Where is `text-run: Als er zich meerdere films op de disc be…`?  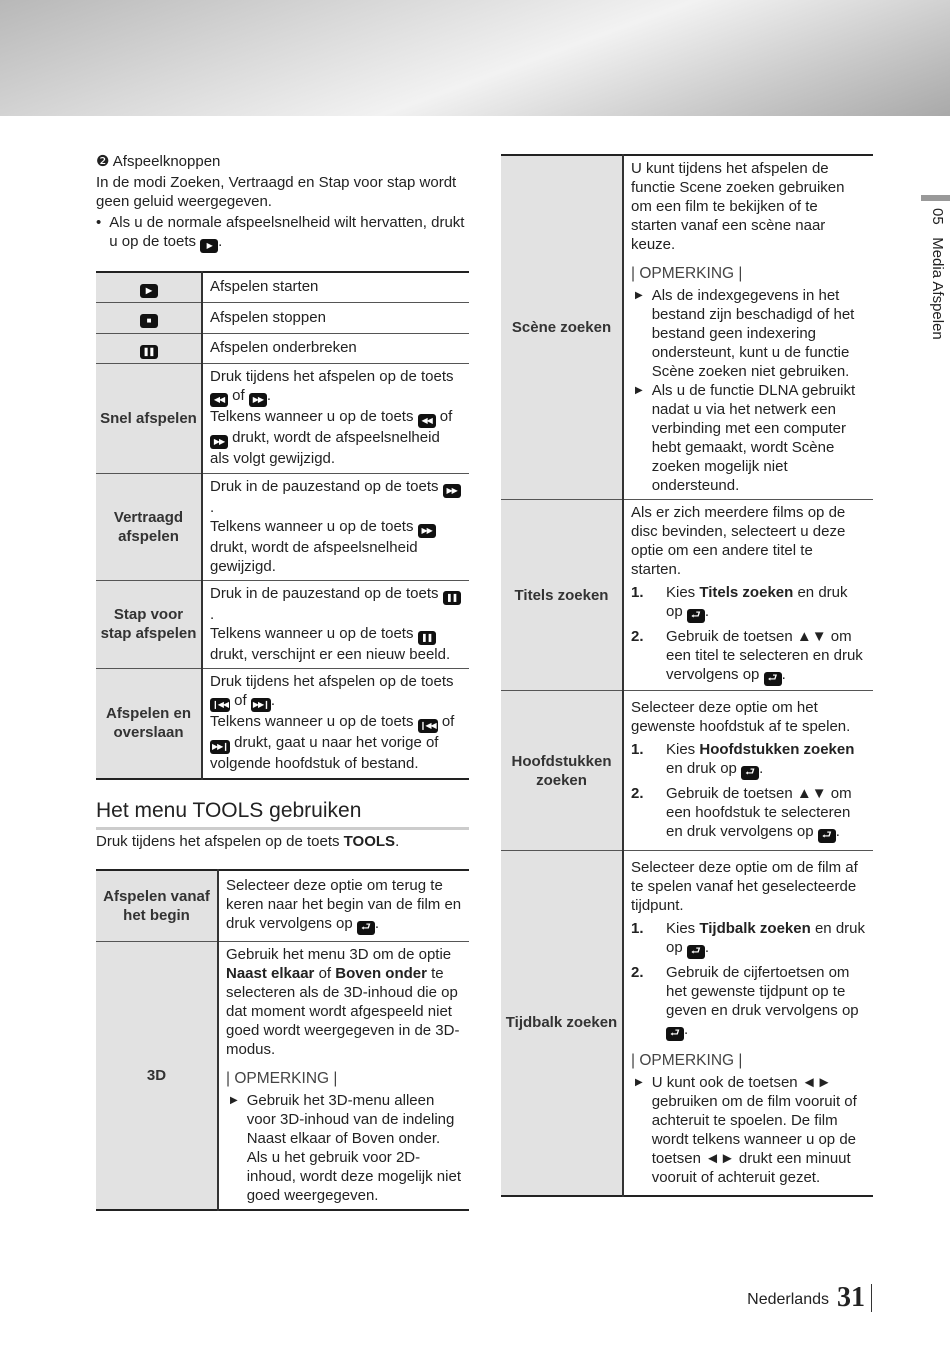 text-run: Als er zich meerdere films op de disc be… is located at coordinates (738, 541).